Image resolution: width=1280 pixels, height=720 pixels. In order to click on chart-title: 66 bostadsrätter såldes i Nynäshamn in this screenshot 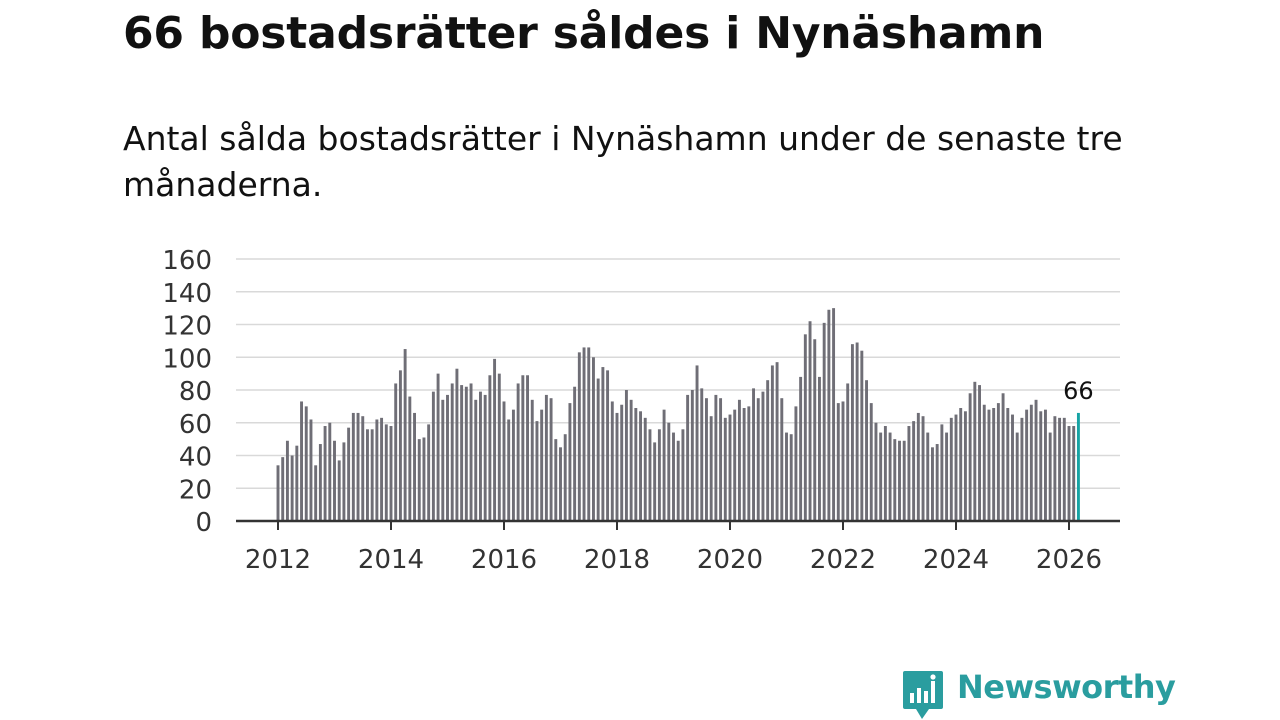, I will do `click(584, 33)`.